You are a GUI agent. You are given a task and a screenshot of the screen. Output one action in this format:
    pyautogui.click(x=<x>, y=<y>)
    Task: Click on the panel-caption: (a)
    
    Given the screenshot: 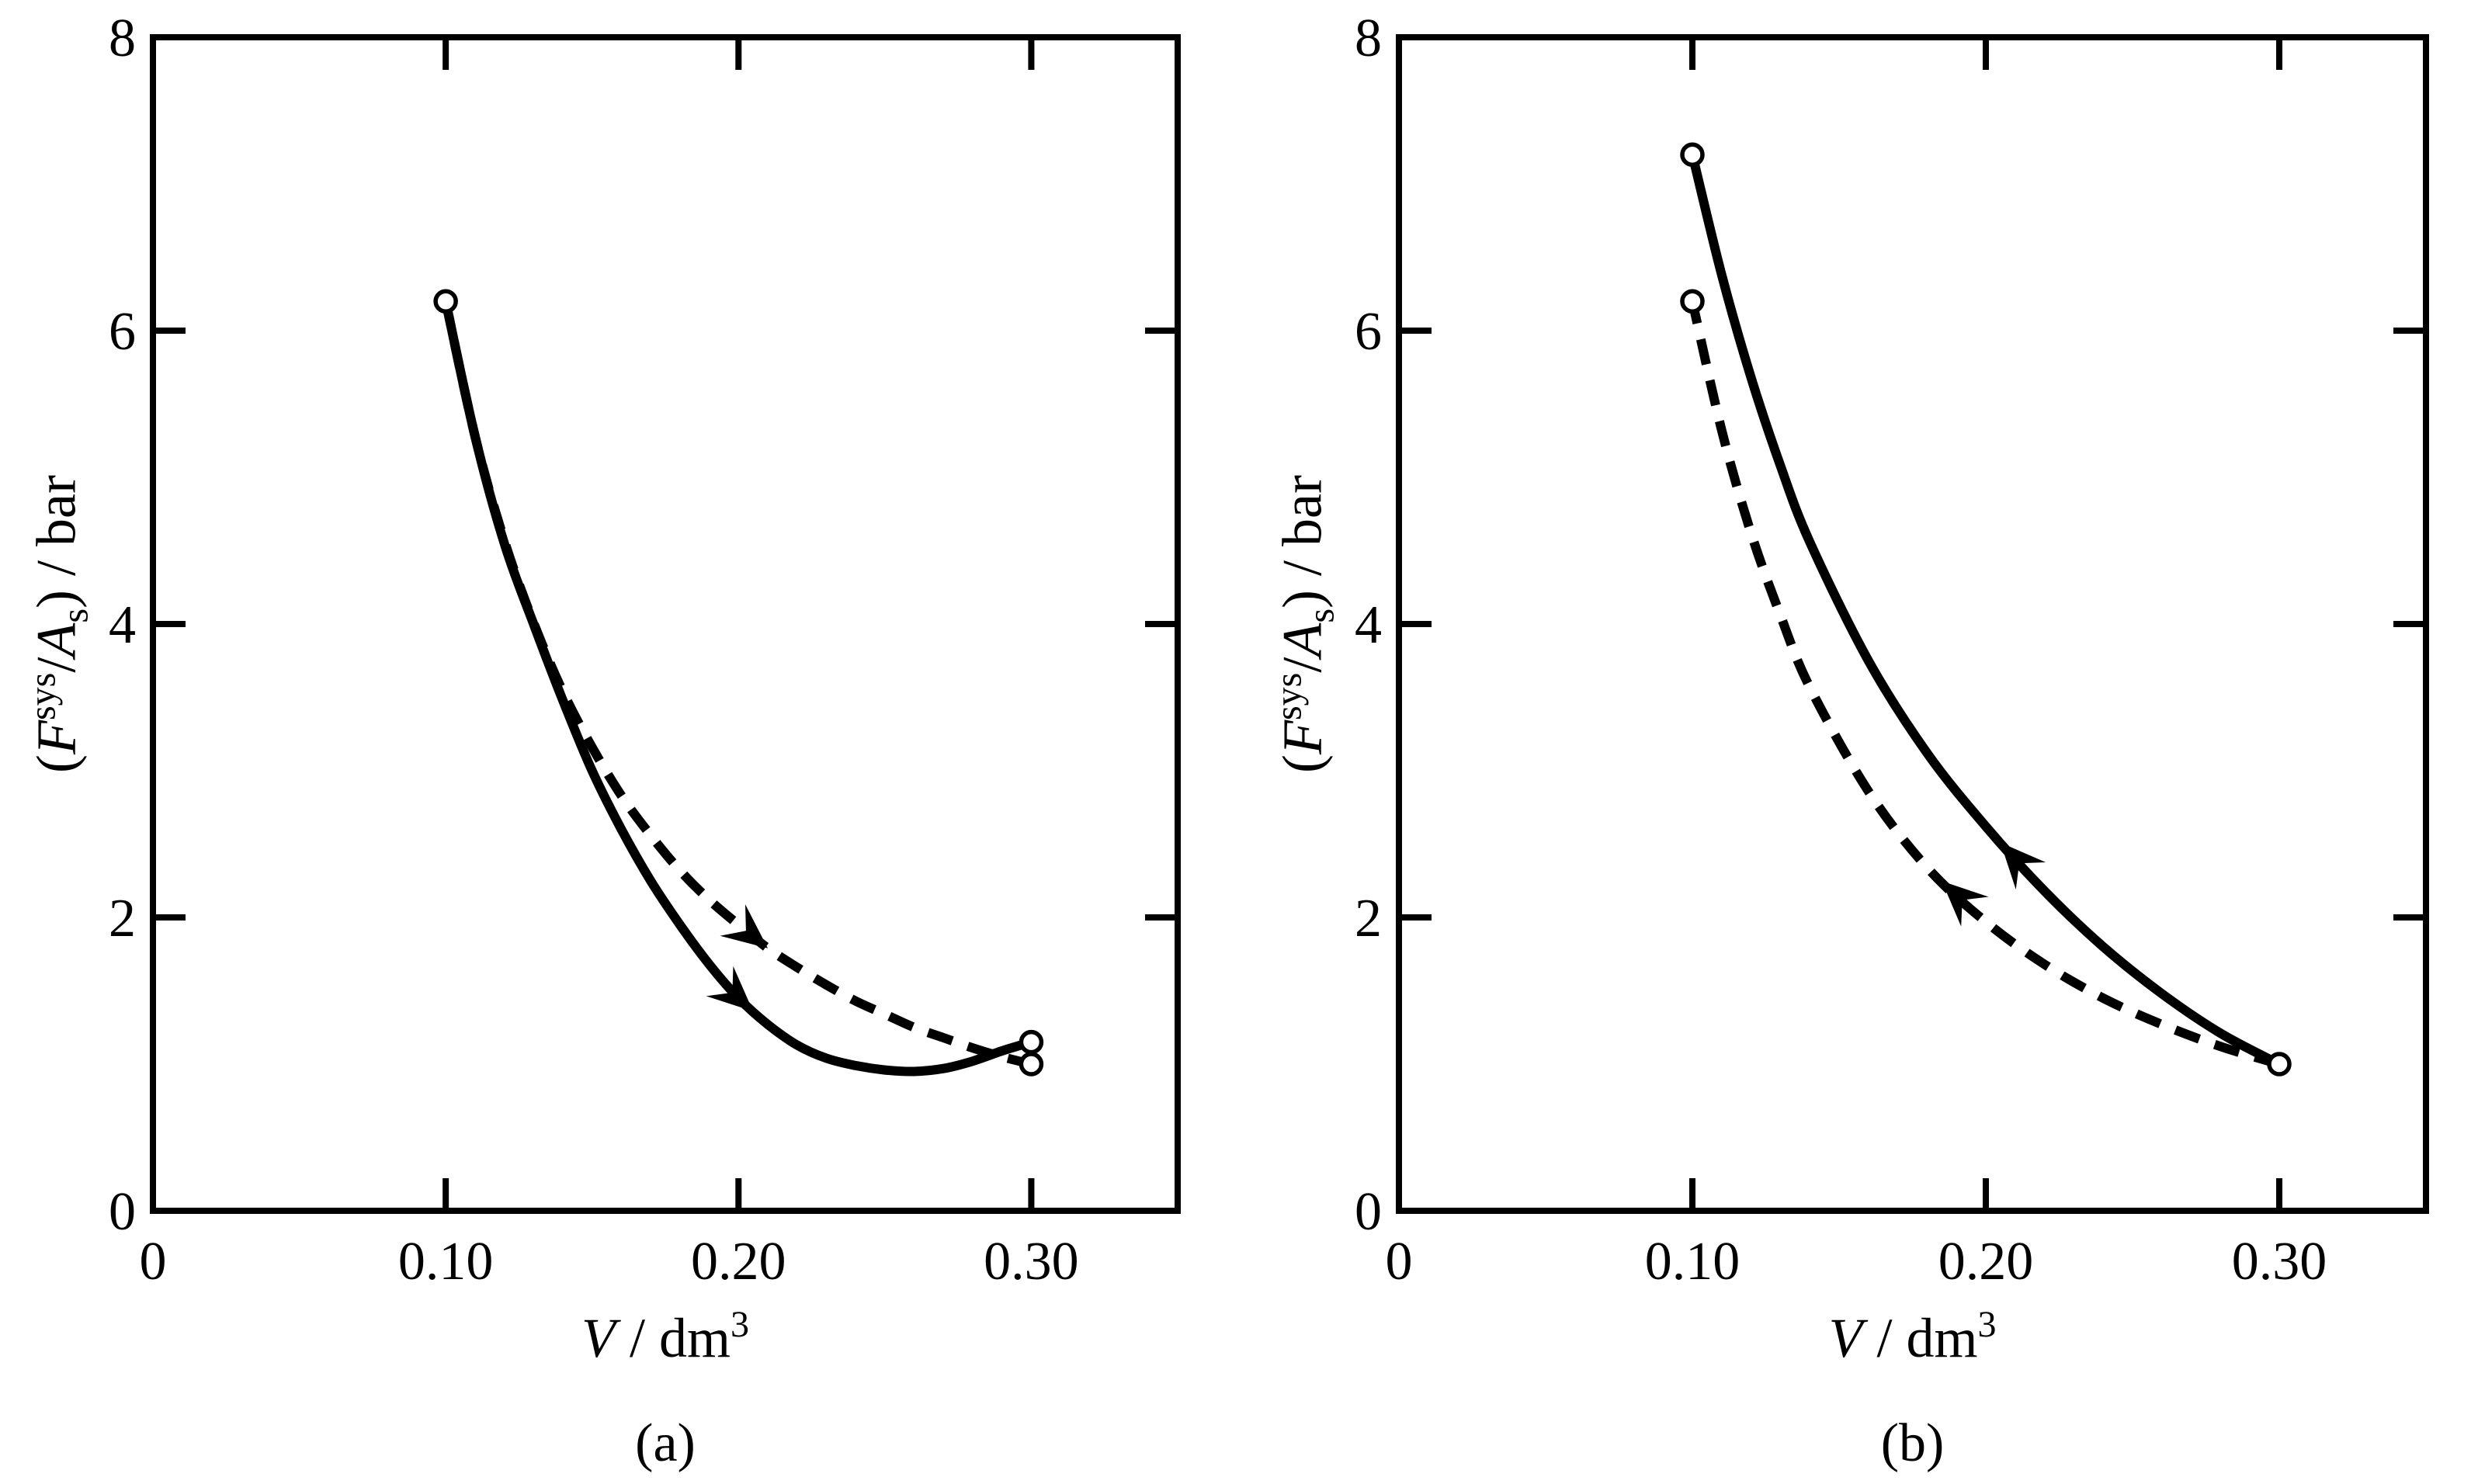 What is the action you would take?
    pyautogui.click(x=665, y=1443)
    